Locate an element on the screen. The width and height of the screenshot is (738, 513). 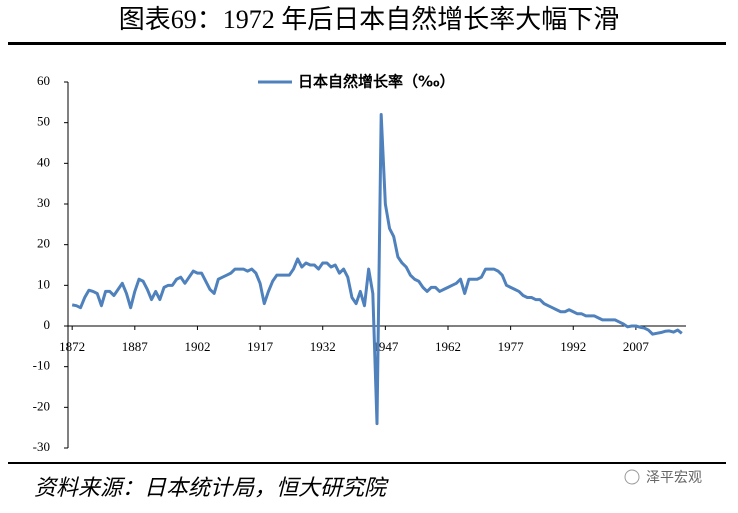
title-rule is located at coordinates (367, 43).